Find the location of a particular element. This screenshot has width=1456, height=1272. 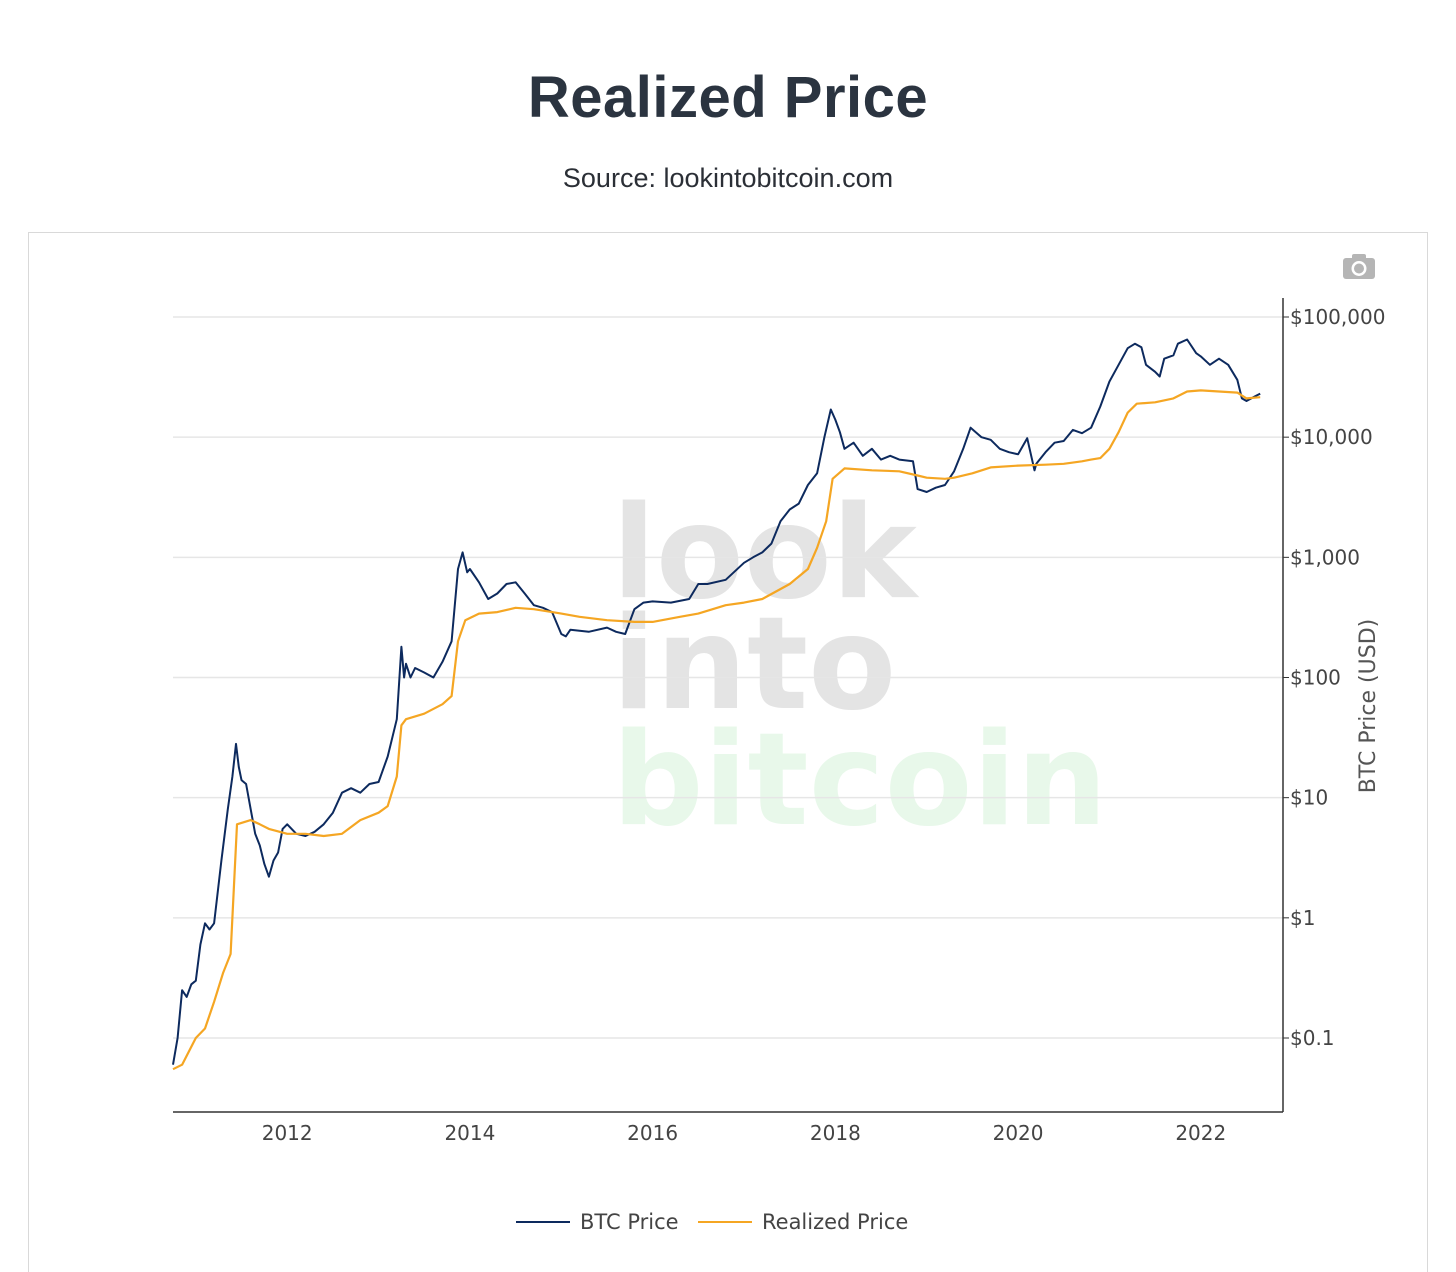

page-title: Realized Price is located at coordinates (728, 97).